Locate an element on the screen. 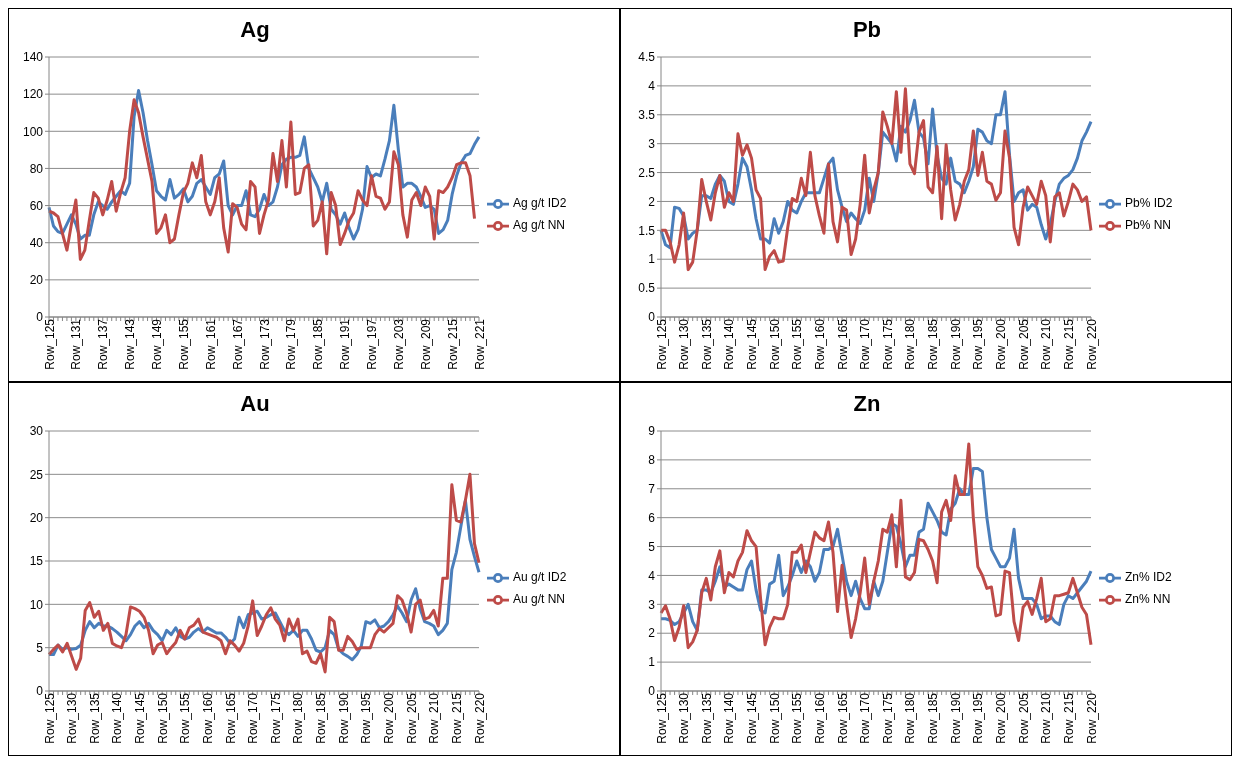 The height and width of the screenshot is (758, 1236). y-tick-label: 2.5 is located at coordinates (647, 172).